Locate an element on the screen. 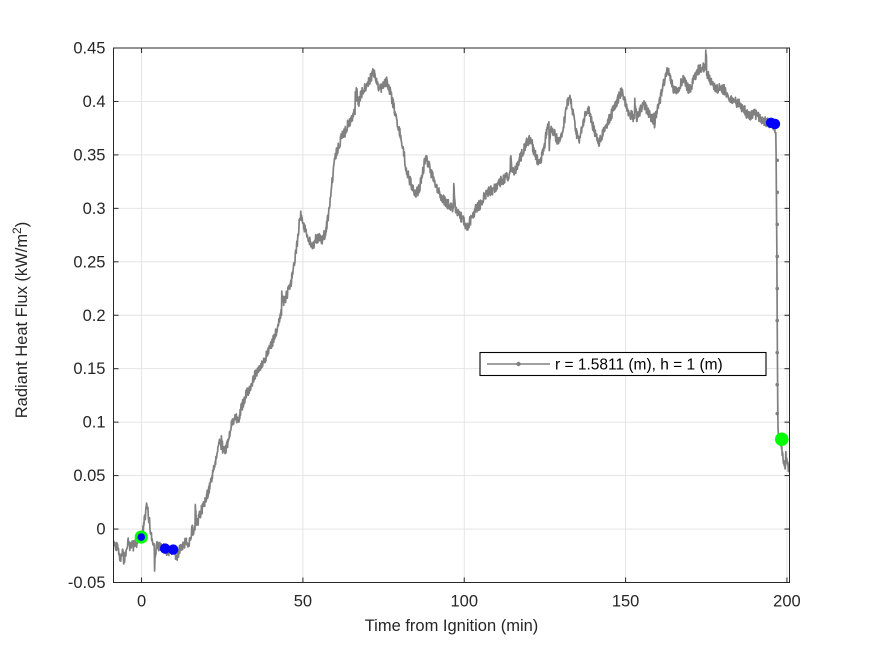 The image size is (875, 656). y-tick-label: 0.05 is located at coordinates (89, 476).